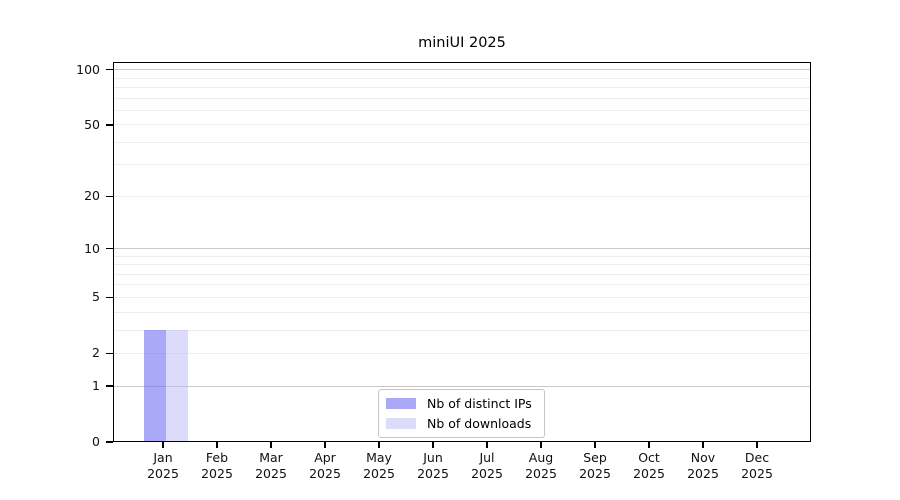  I want to click on y-tick-label: 1, so click(96, 386).